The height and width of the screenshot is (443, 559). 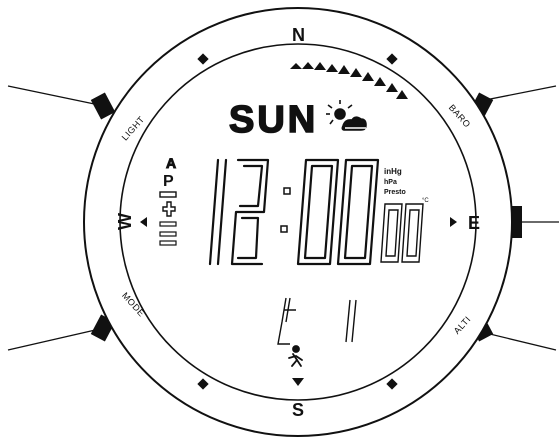 What do you see at coordinates (453, 222) in the screenshot?
I see `east-arrow-icon` at bounding box center [453, 222].